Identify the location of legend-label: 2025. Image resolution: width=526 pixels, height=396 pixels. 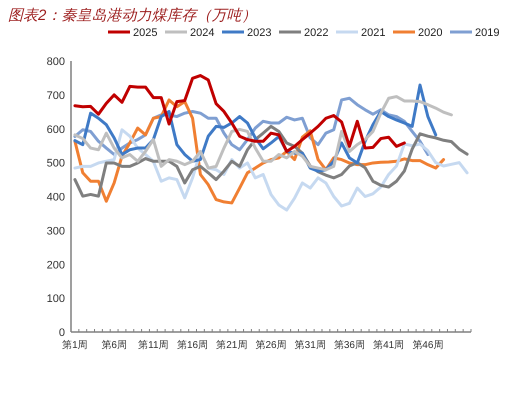
(145, 33).